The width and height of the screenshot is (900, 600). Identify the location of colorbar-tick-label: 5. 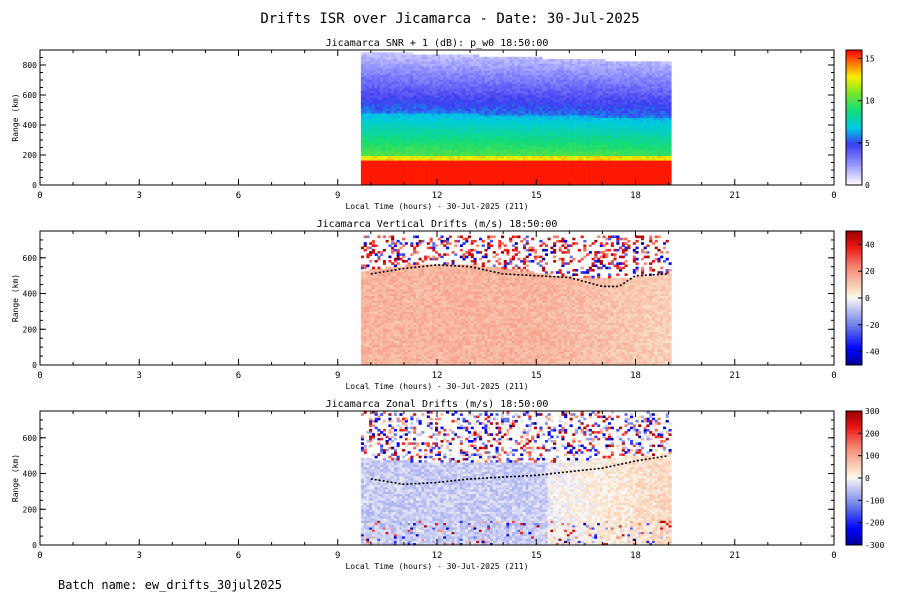
(867, 143).